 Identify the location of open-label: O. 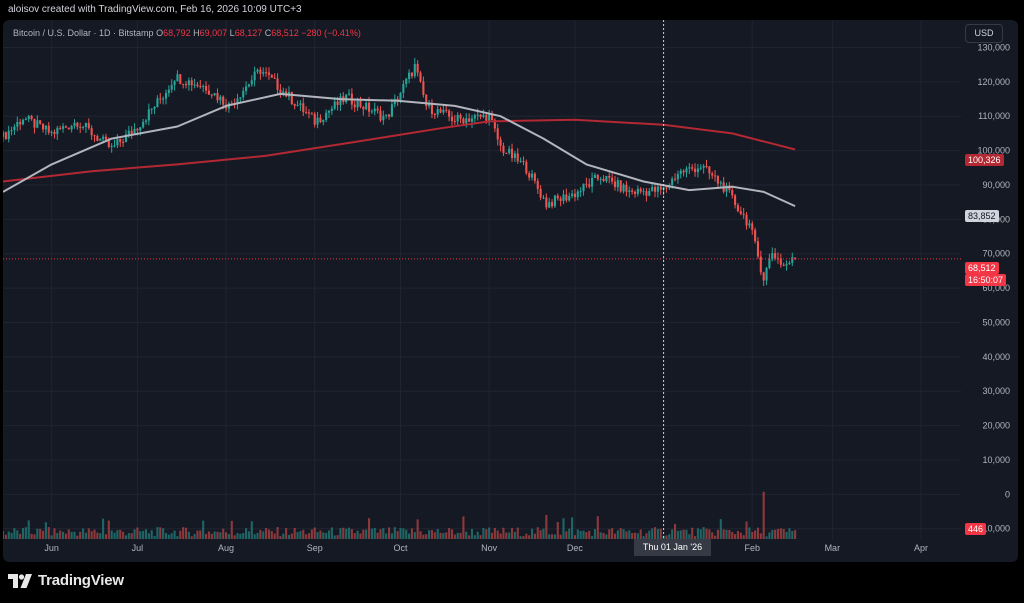
(160, 33).